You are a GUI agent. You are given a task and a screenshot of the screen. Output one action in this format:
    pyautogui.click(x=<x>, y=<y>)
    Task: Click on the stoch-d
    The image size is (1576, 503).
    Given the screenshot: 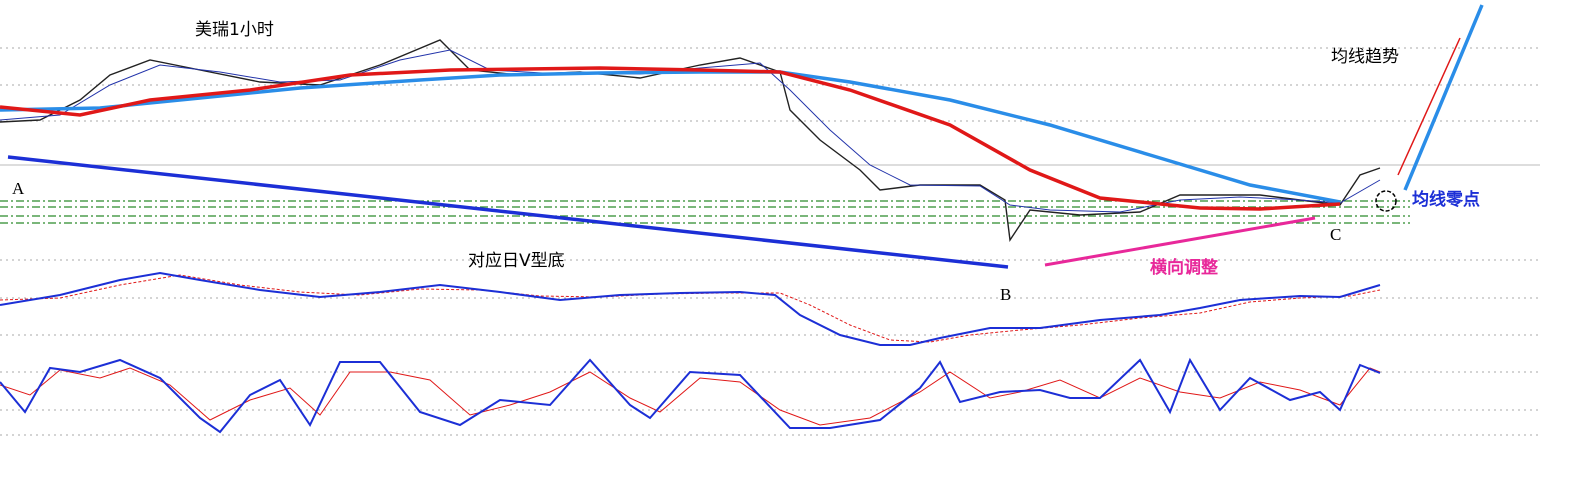 What is the action you would take?
    pyautogui.click(x=690, y=396)
    